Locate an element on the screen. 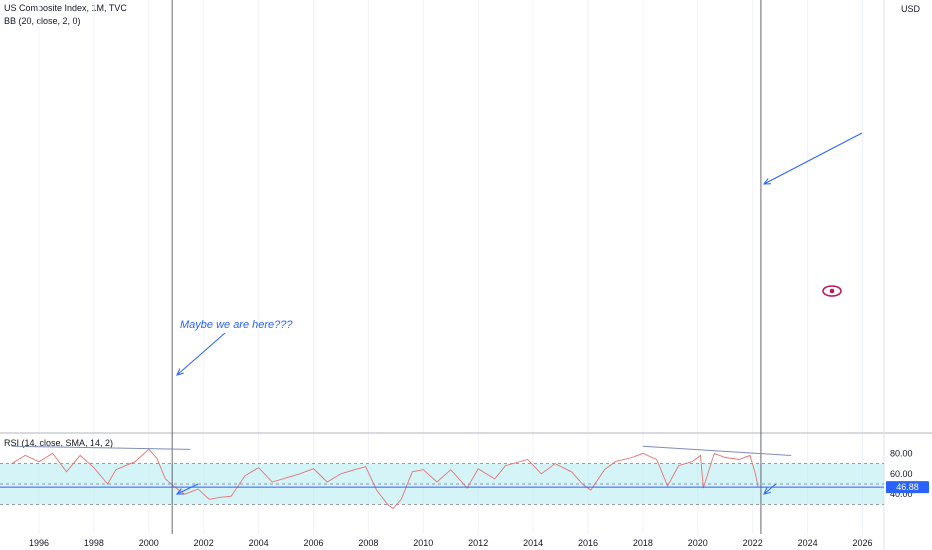 The height and width of the screenshot is (550, 932). time-tick-label: 2024 is located at coordinates (808, 543).